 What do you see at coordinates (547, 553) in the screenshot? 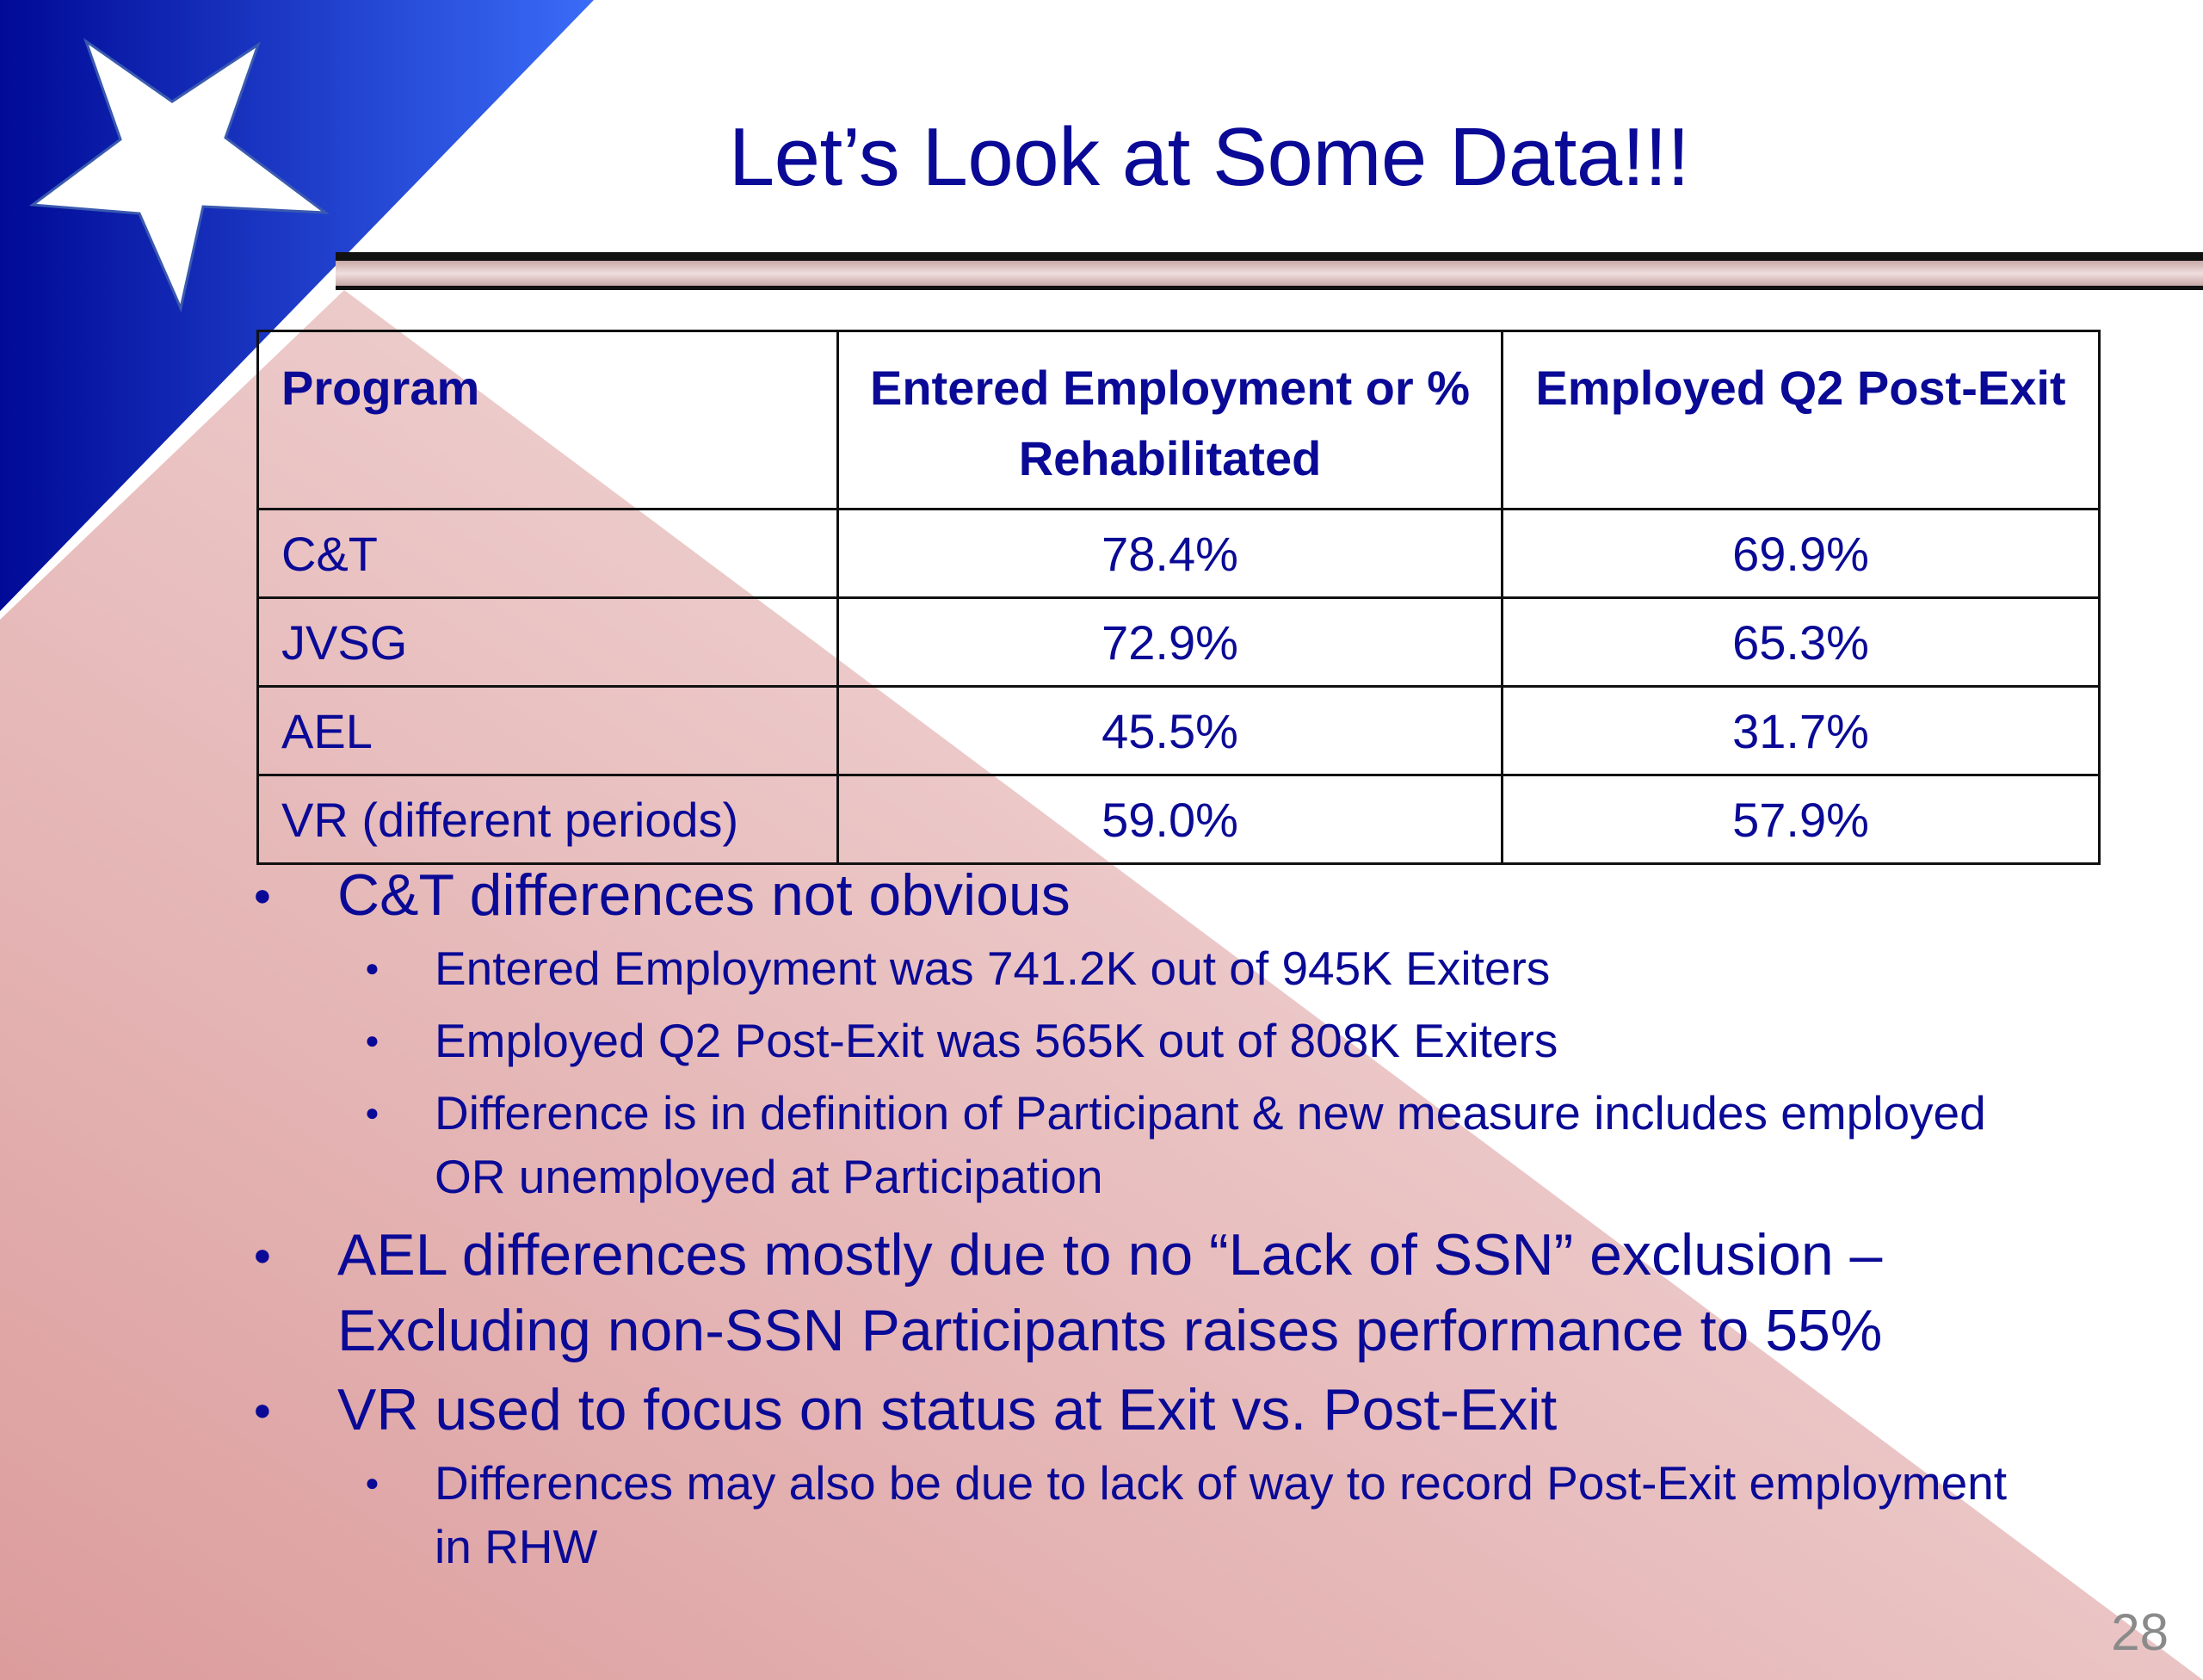
I see `cell-program: C&T` at bounding box center [547, 553].